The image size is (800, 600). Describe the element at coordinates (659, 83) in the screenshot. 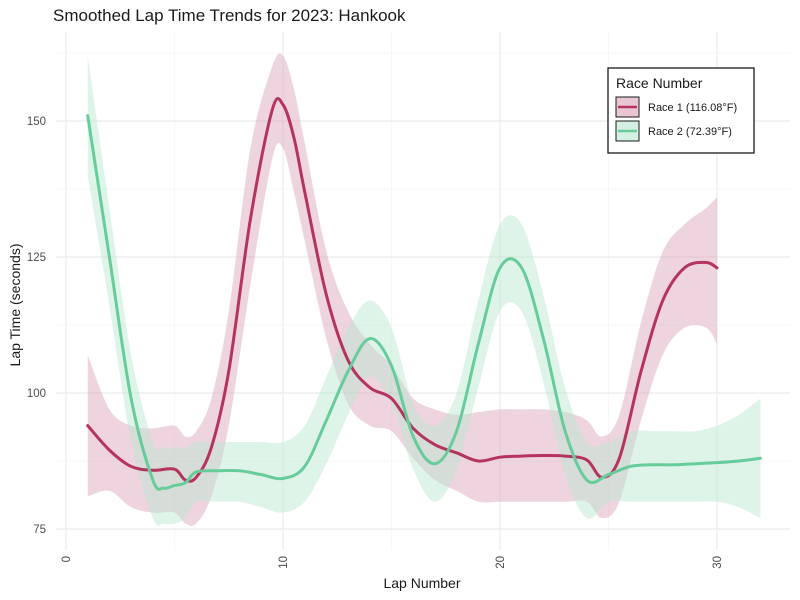

I see `legend-title: Race Number` at that location.